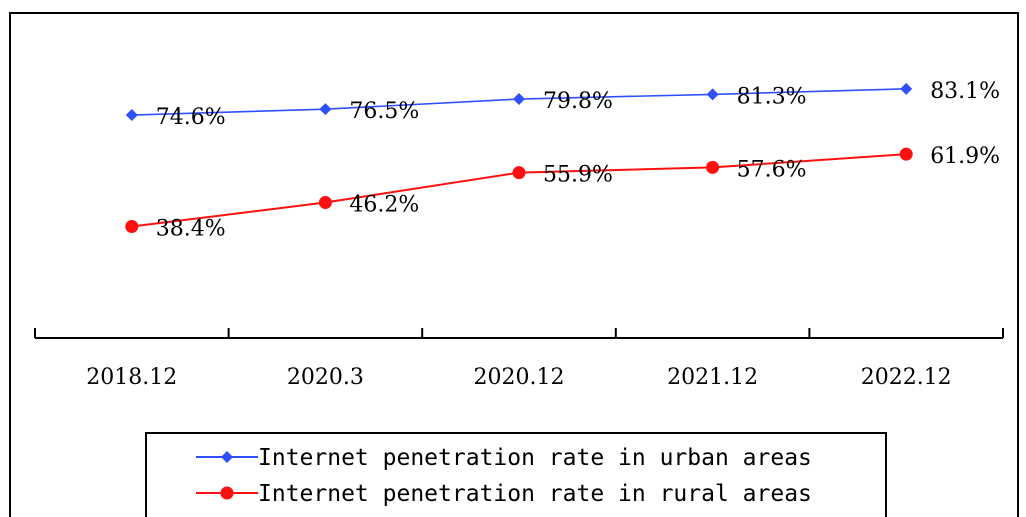 This screenshot has height=517, width=1026. I want to click on x-axis: 2018.12 2020.3 2020.12 2021.12 2022.12, so click(519, 359).